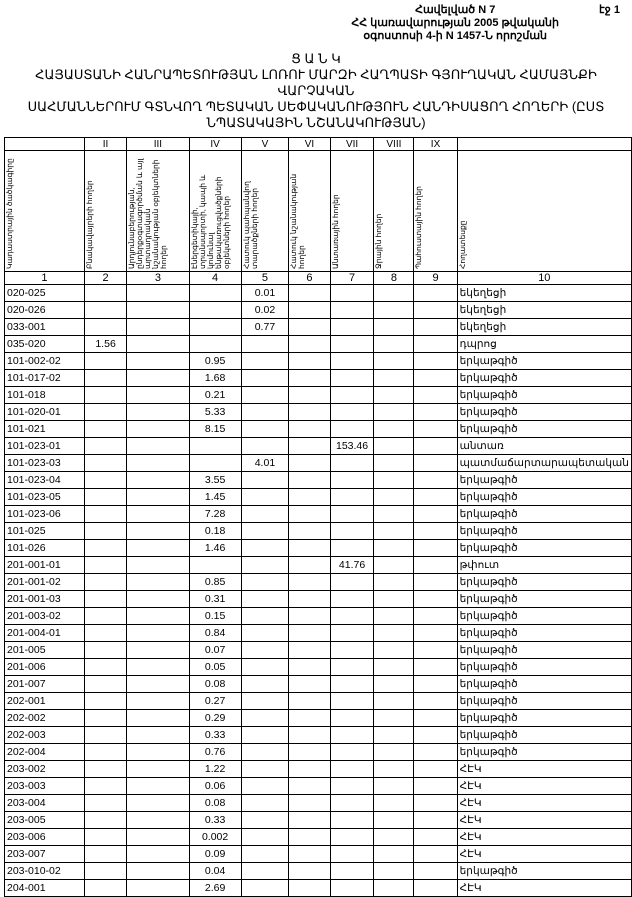  Describe the element at coordinates (44, 278) in the screenshot. I see `header-cell: 1` at that location.